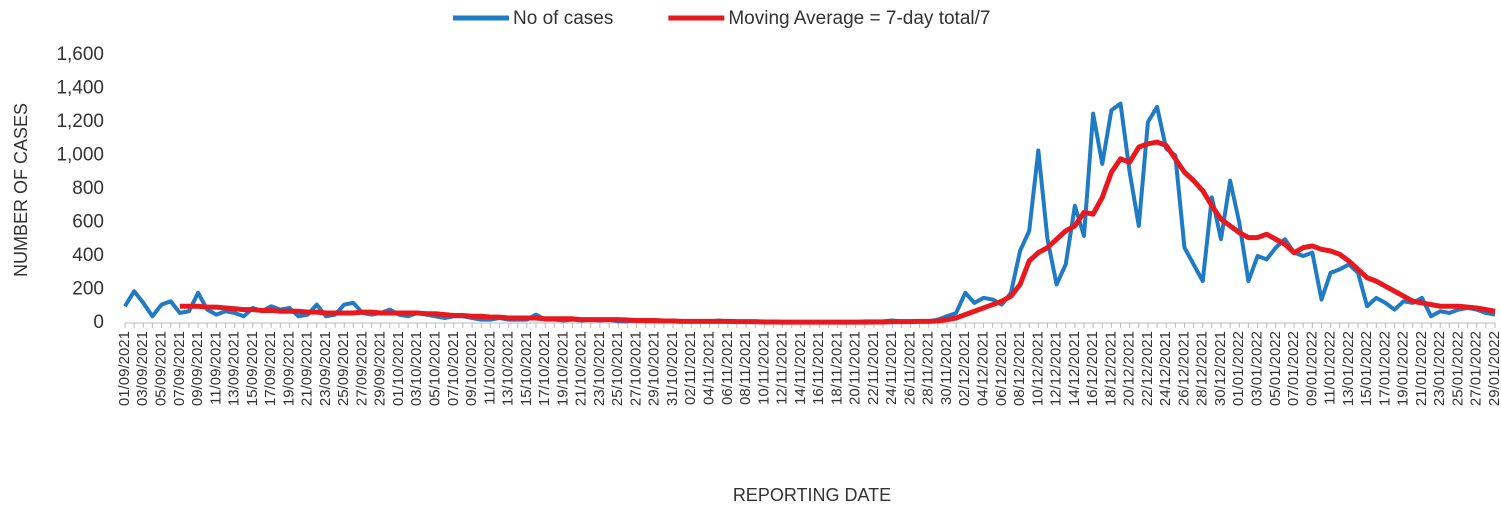 The height and width of the screenshot is (513, 1501). Describe the element at coordinates (215, 368) in the screenshot. I see `x-tick-label: 11/09/2021` at that location.